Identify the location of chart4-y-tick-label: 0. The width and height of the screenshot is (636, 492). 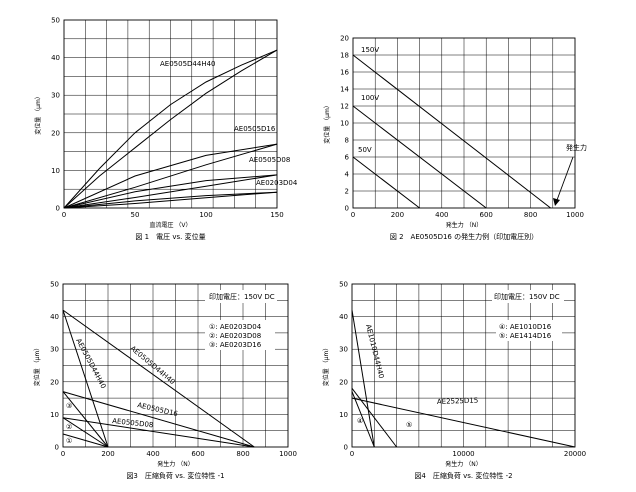
(346, 448).